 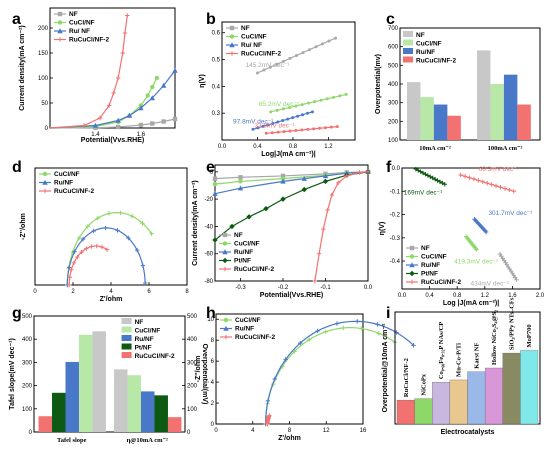 What do you see at coordinates (529, 335) in the screenshot?
I see `category-label: MoP700` at bounding box center [529, 335].